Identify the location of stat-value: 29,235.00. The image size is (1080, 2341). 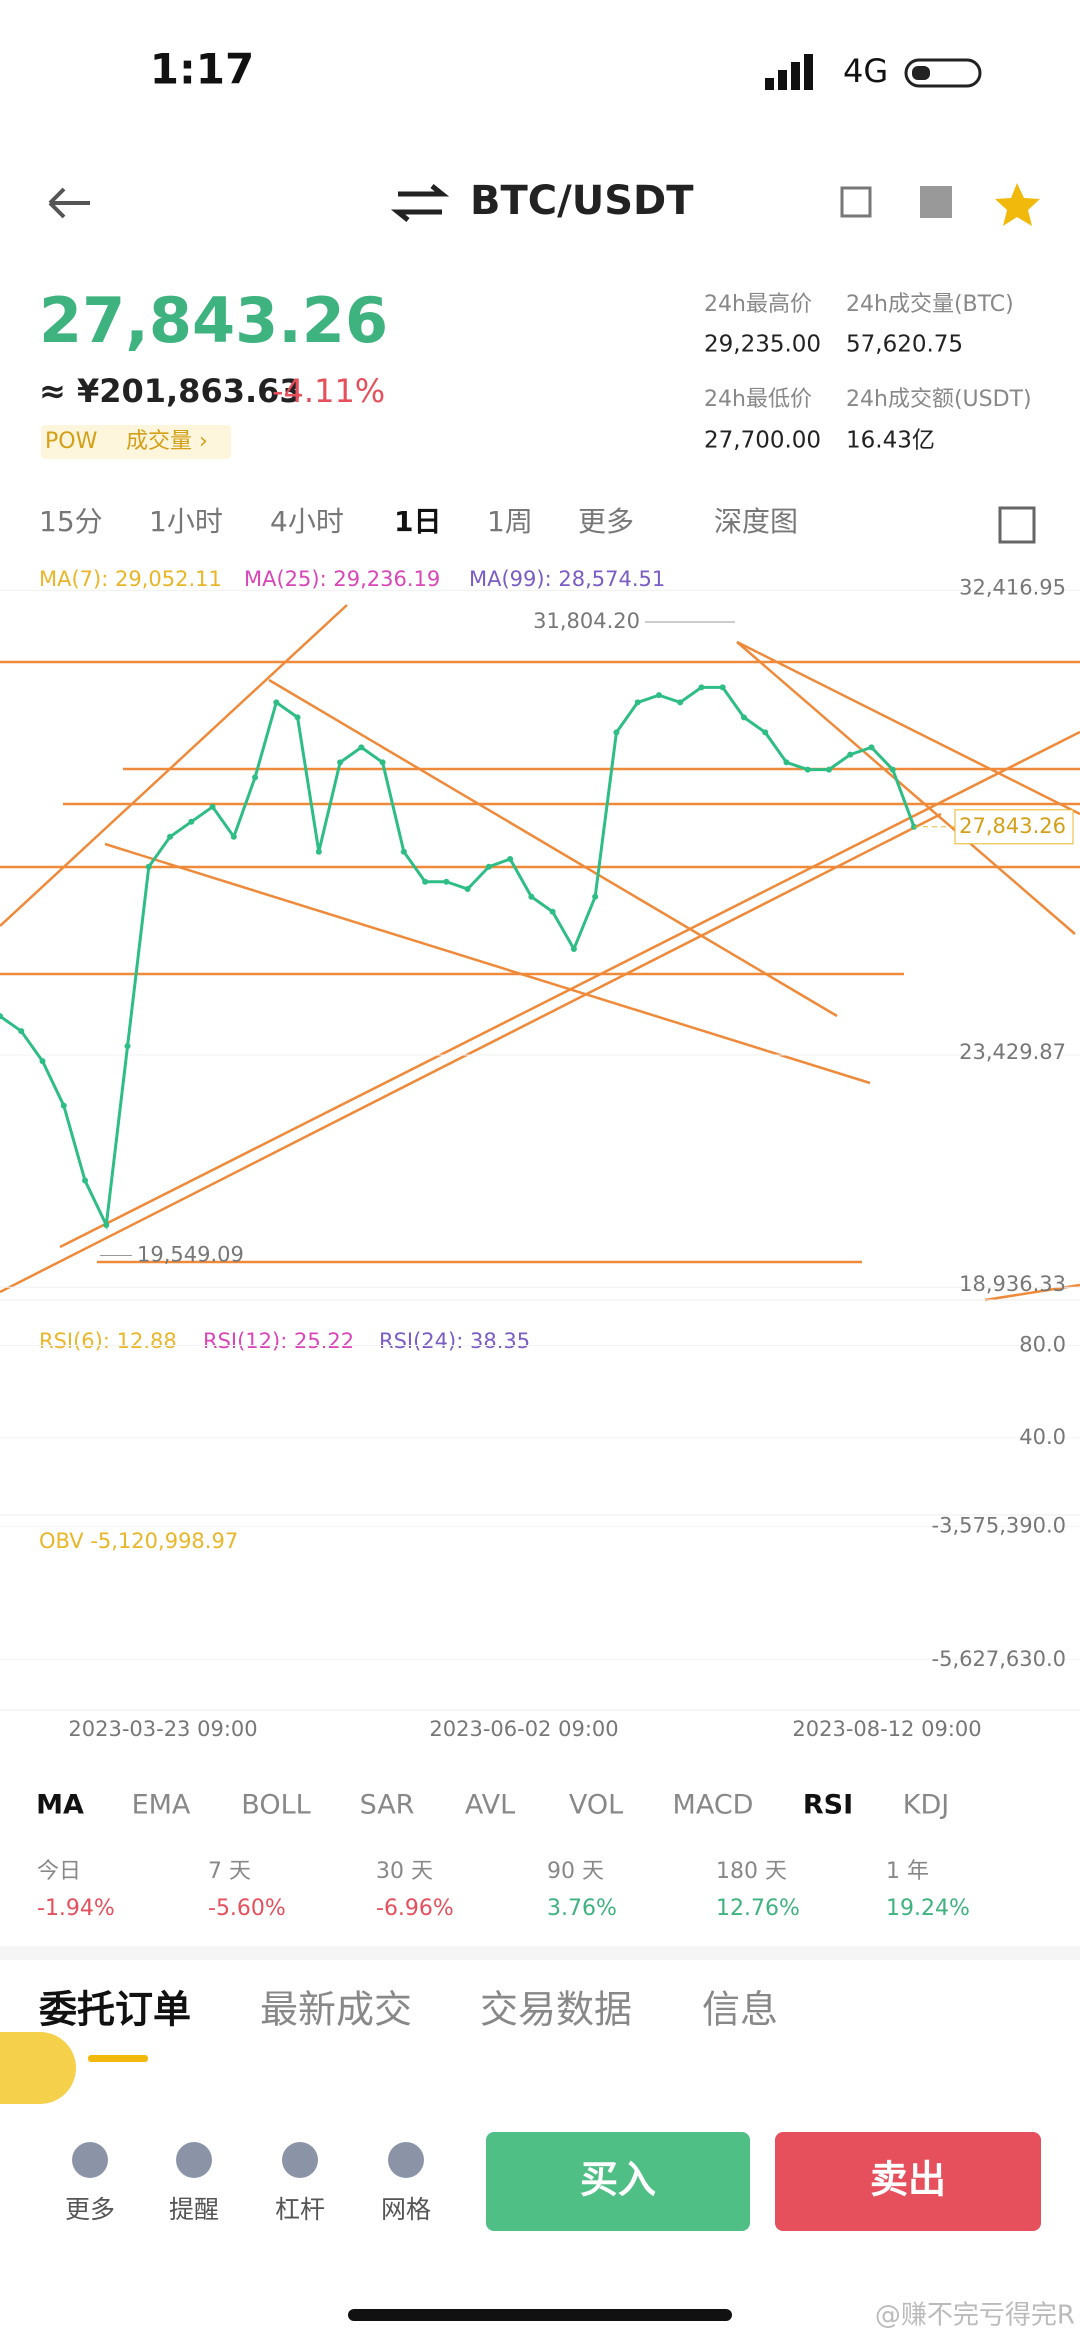
(762, 345).